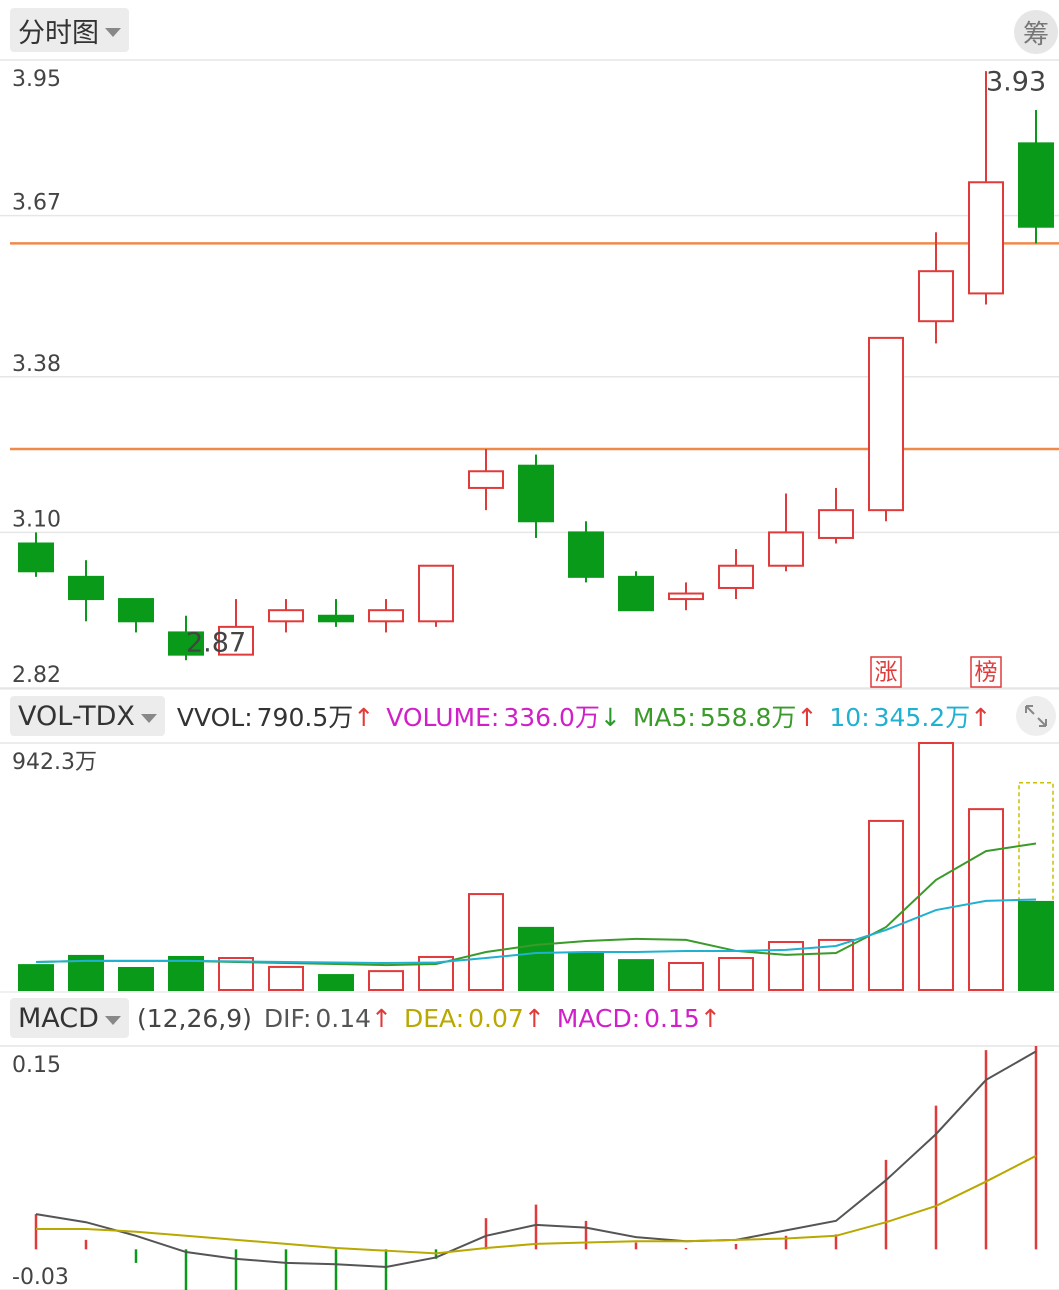 The width and height of the screenshot is (1059, 1290). I want to click on chip-button: 筹, so click(1036, 32).